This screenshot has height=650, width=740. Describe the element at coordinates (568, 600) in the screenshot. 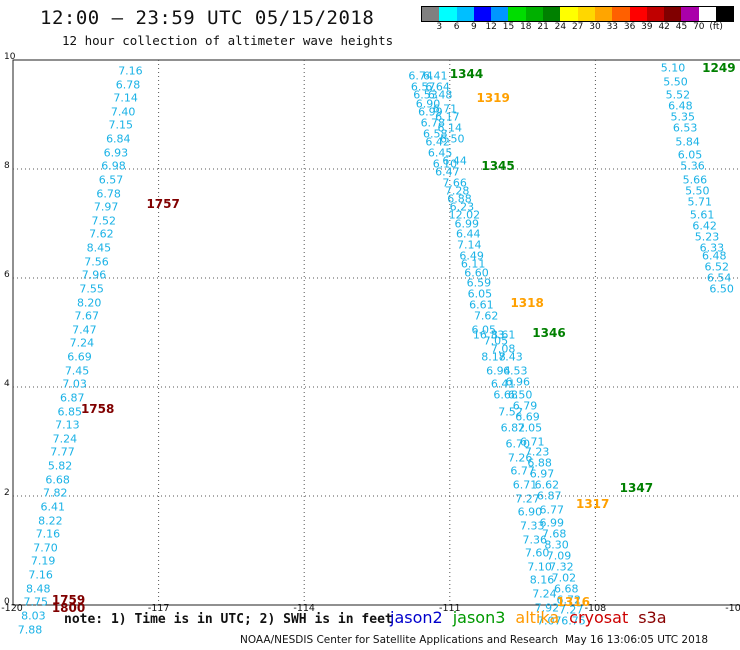

I see `wave-height-value: 6.72` at that location.